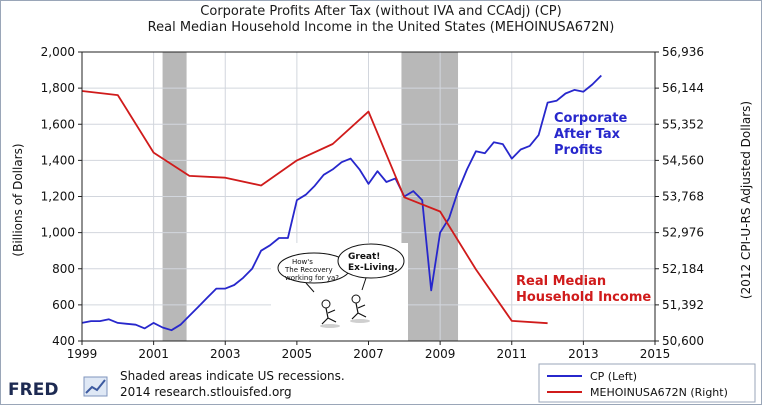 The height and width of the screenshot is (409, 762). What do you see at coordinates (683, 124) in the screenshot?
I see `tick-label-right-6: 55,352` at bounding box center [683, 124].